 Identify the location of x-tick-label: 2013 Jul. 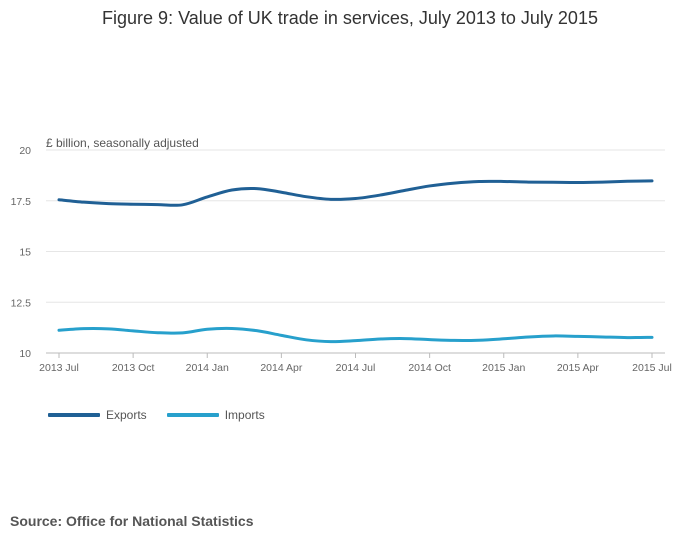
(59, 368).